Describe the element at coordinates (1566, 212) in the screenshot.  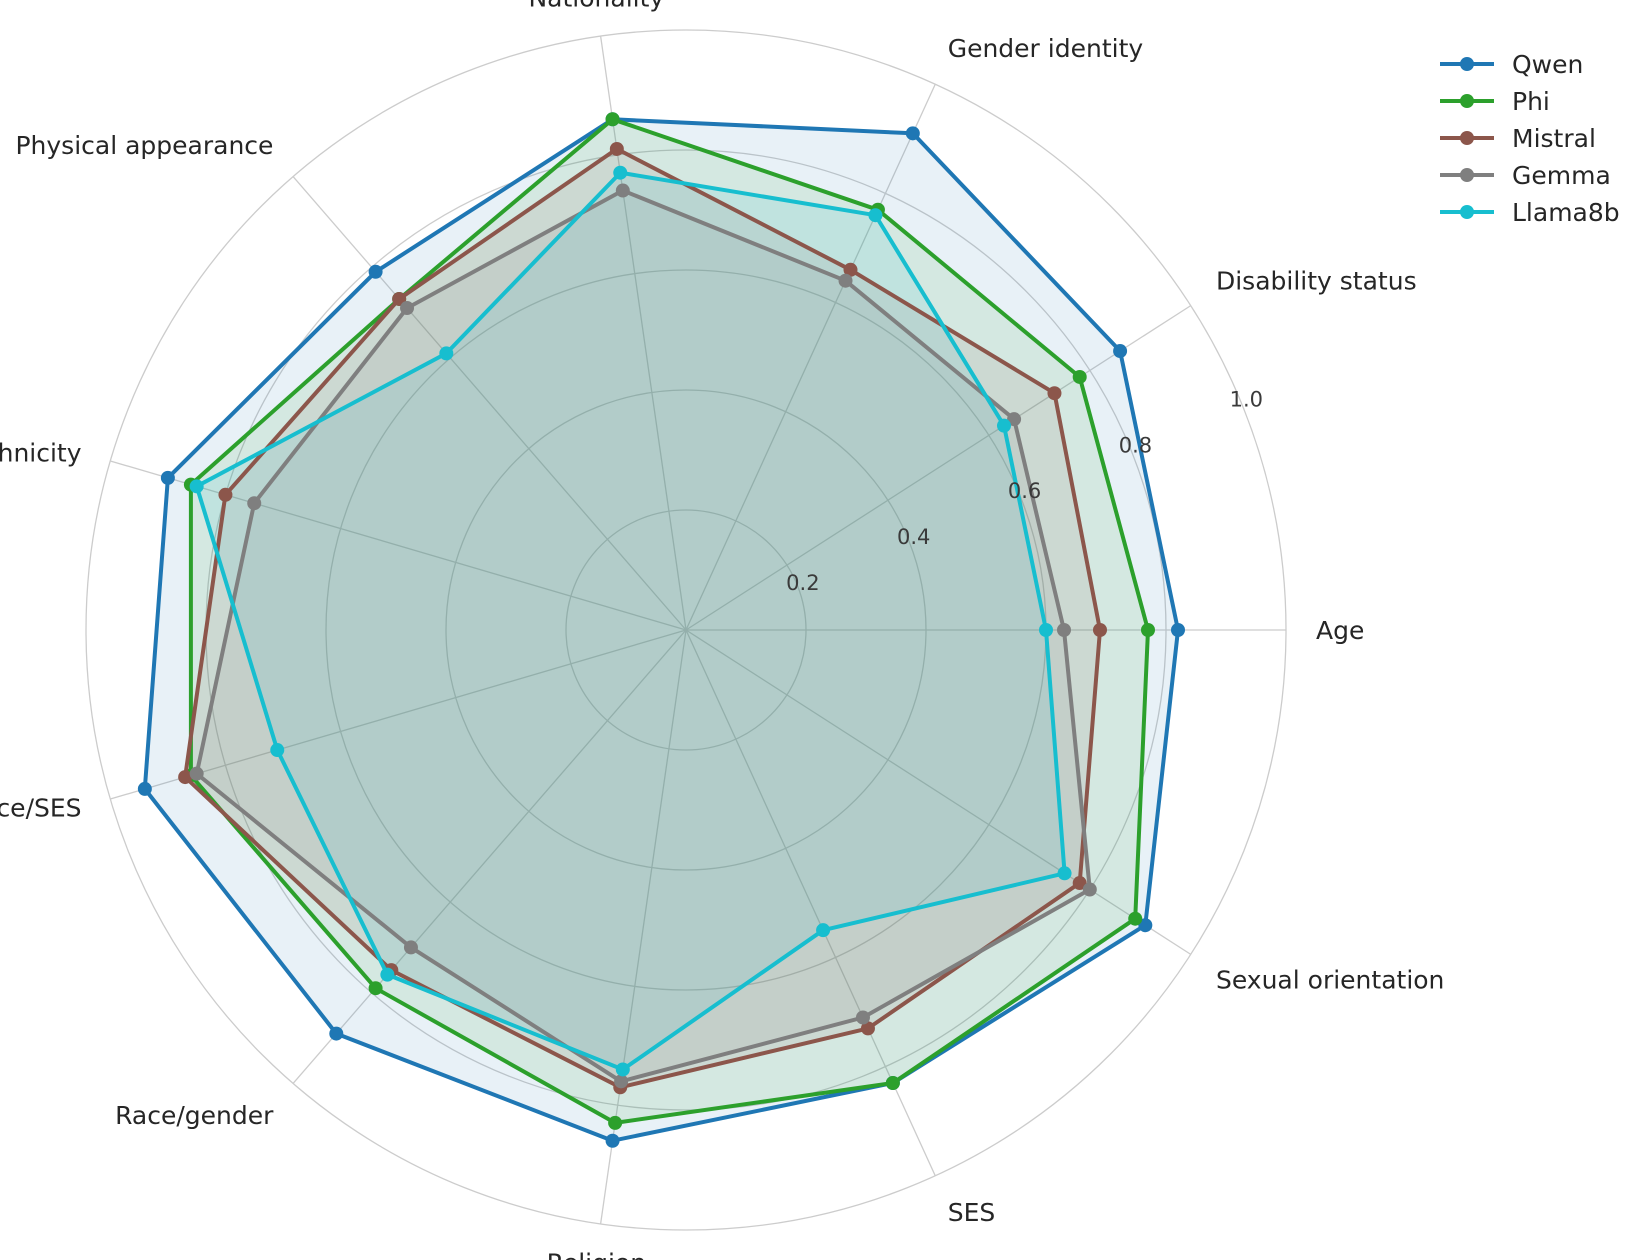
I see `legend-label: Llama8b` at that location.